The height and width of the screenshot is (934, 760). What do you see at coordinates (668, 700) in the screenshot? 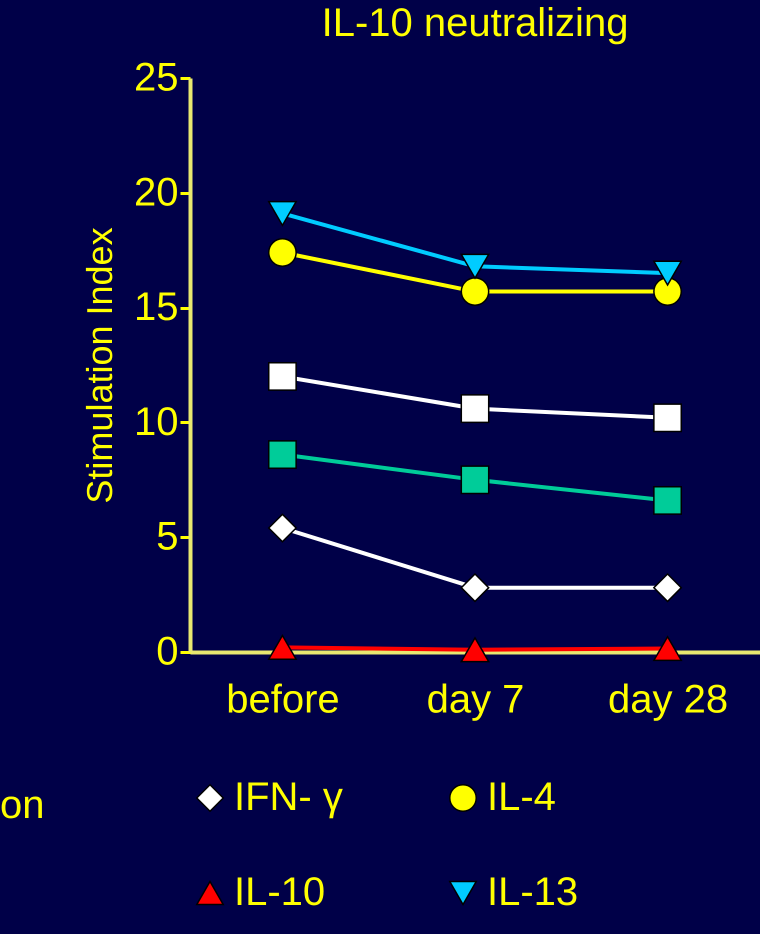
I see `x-tick-label: day 28` at bounding box center [668, 700].